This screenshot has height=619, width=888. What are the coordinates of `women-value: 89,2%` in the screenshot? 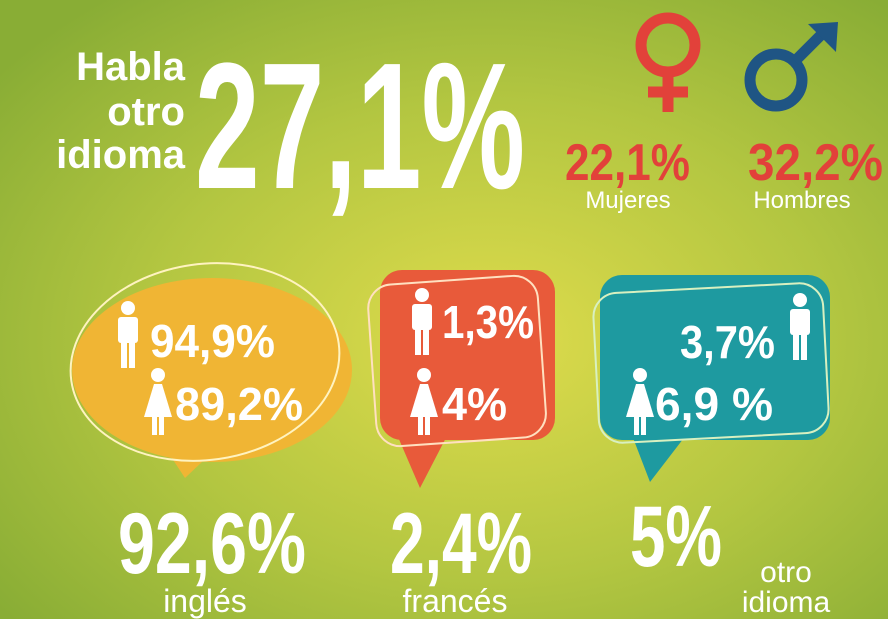 It's located at (239, 404).